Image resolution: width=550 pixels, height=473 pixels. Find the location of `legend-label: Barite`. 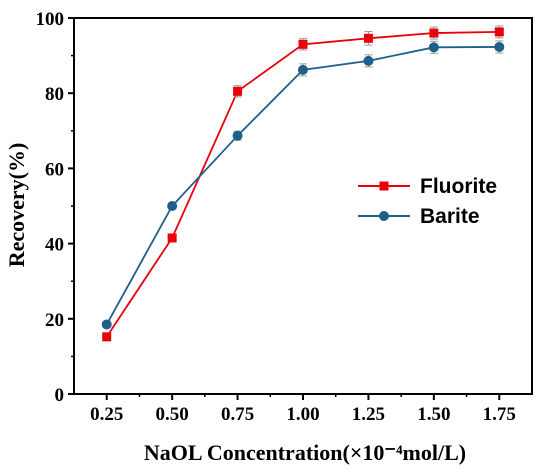

legend-label: Barite is located at coordinates (450, 216).